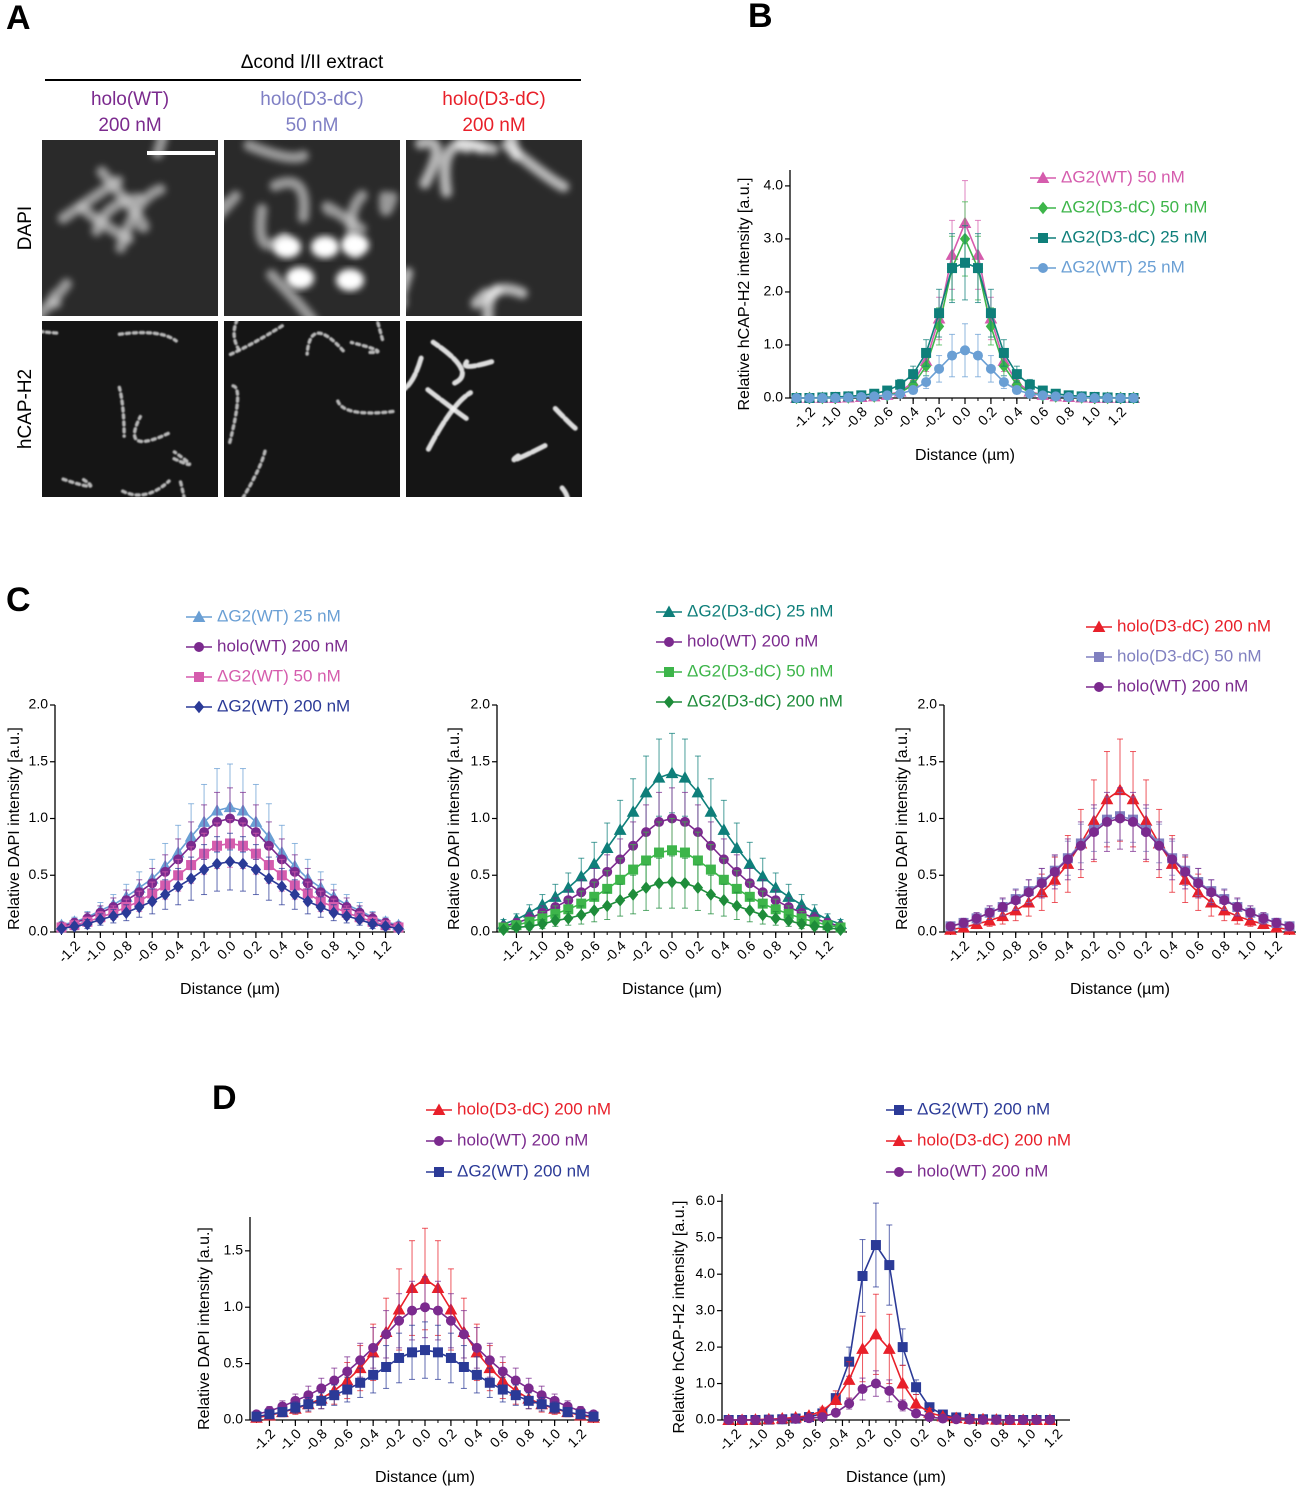 This screenshot has width=1300, height=1505. What do you see at coordinates (576, 1437) in the screenshot?
I see `x-tick-label: 1.2` at bounding box center [576, 1437].